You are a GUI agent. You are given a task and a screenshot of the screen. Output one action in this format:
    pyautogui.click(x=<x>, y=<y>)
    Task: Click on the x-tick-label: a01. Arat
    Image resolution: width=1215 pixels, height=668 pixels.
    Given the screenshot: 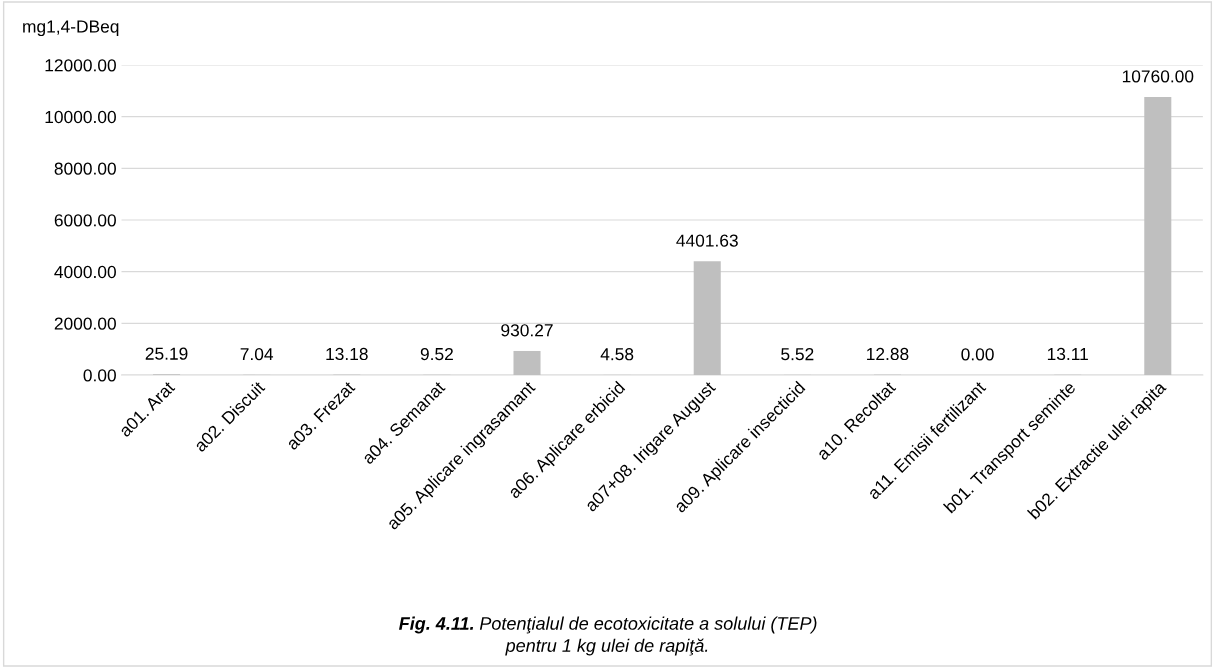 What is the action you would take?
    pyautogui.click(x=147, y=409)
    